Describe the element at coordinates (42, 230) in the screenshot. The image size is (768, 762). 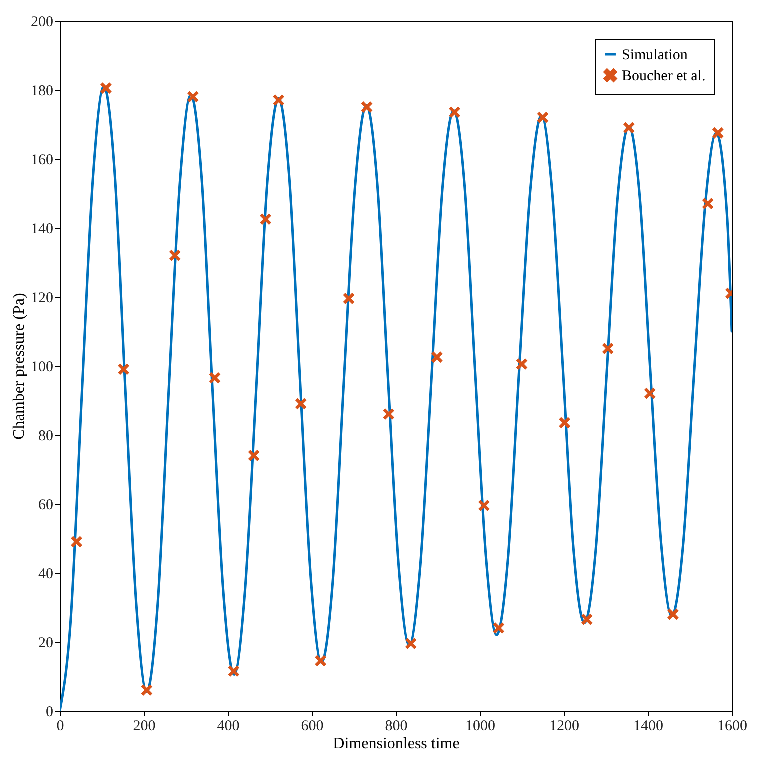
I see `y-tick-label: 140` at that location.